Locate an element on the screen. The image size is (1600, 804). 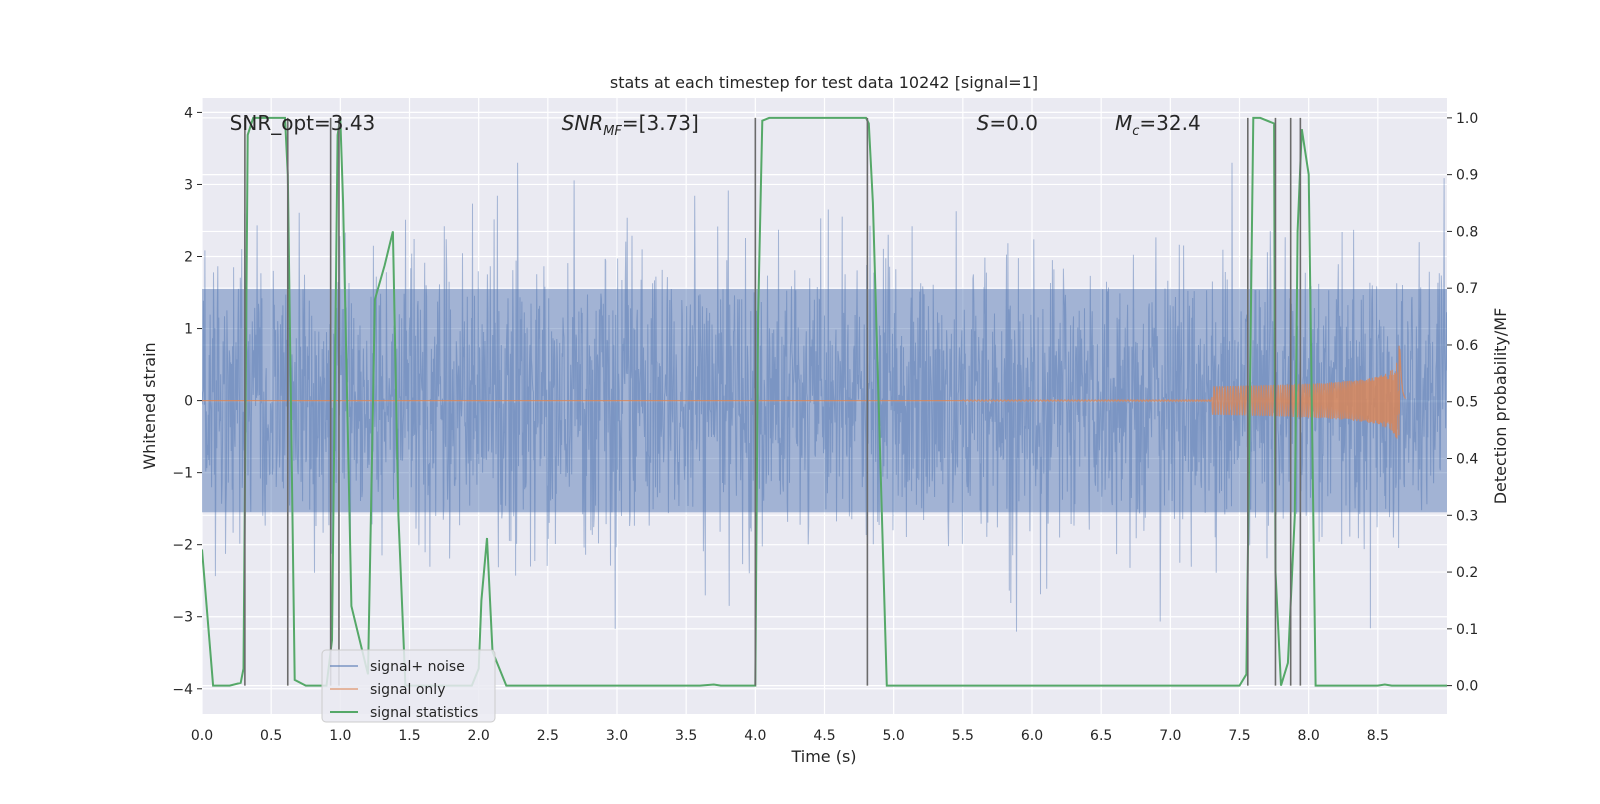
y-left-tick-label: 3 is located at coordinates (188, 185).